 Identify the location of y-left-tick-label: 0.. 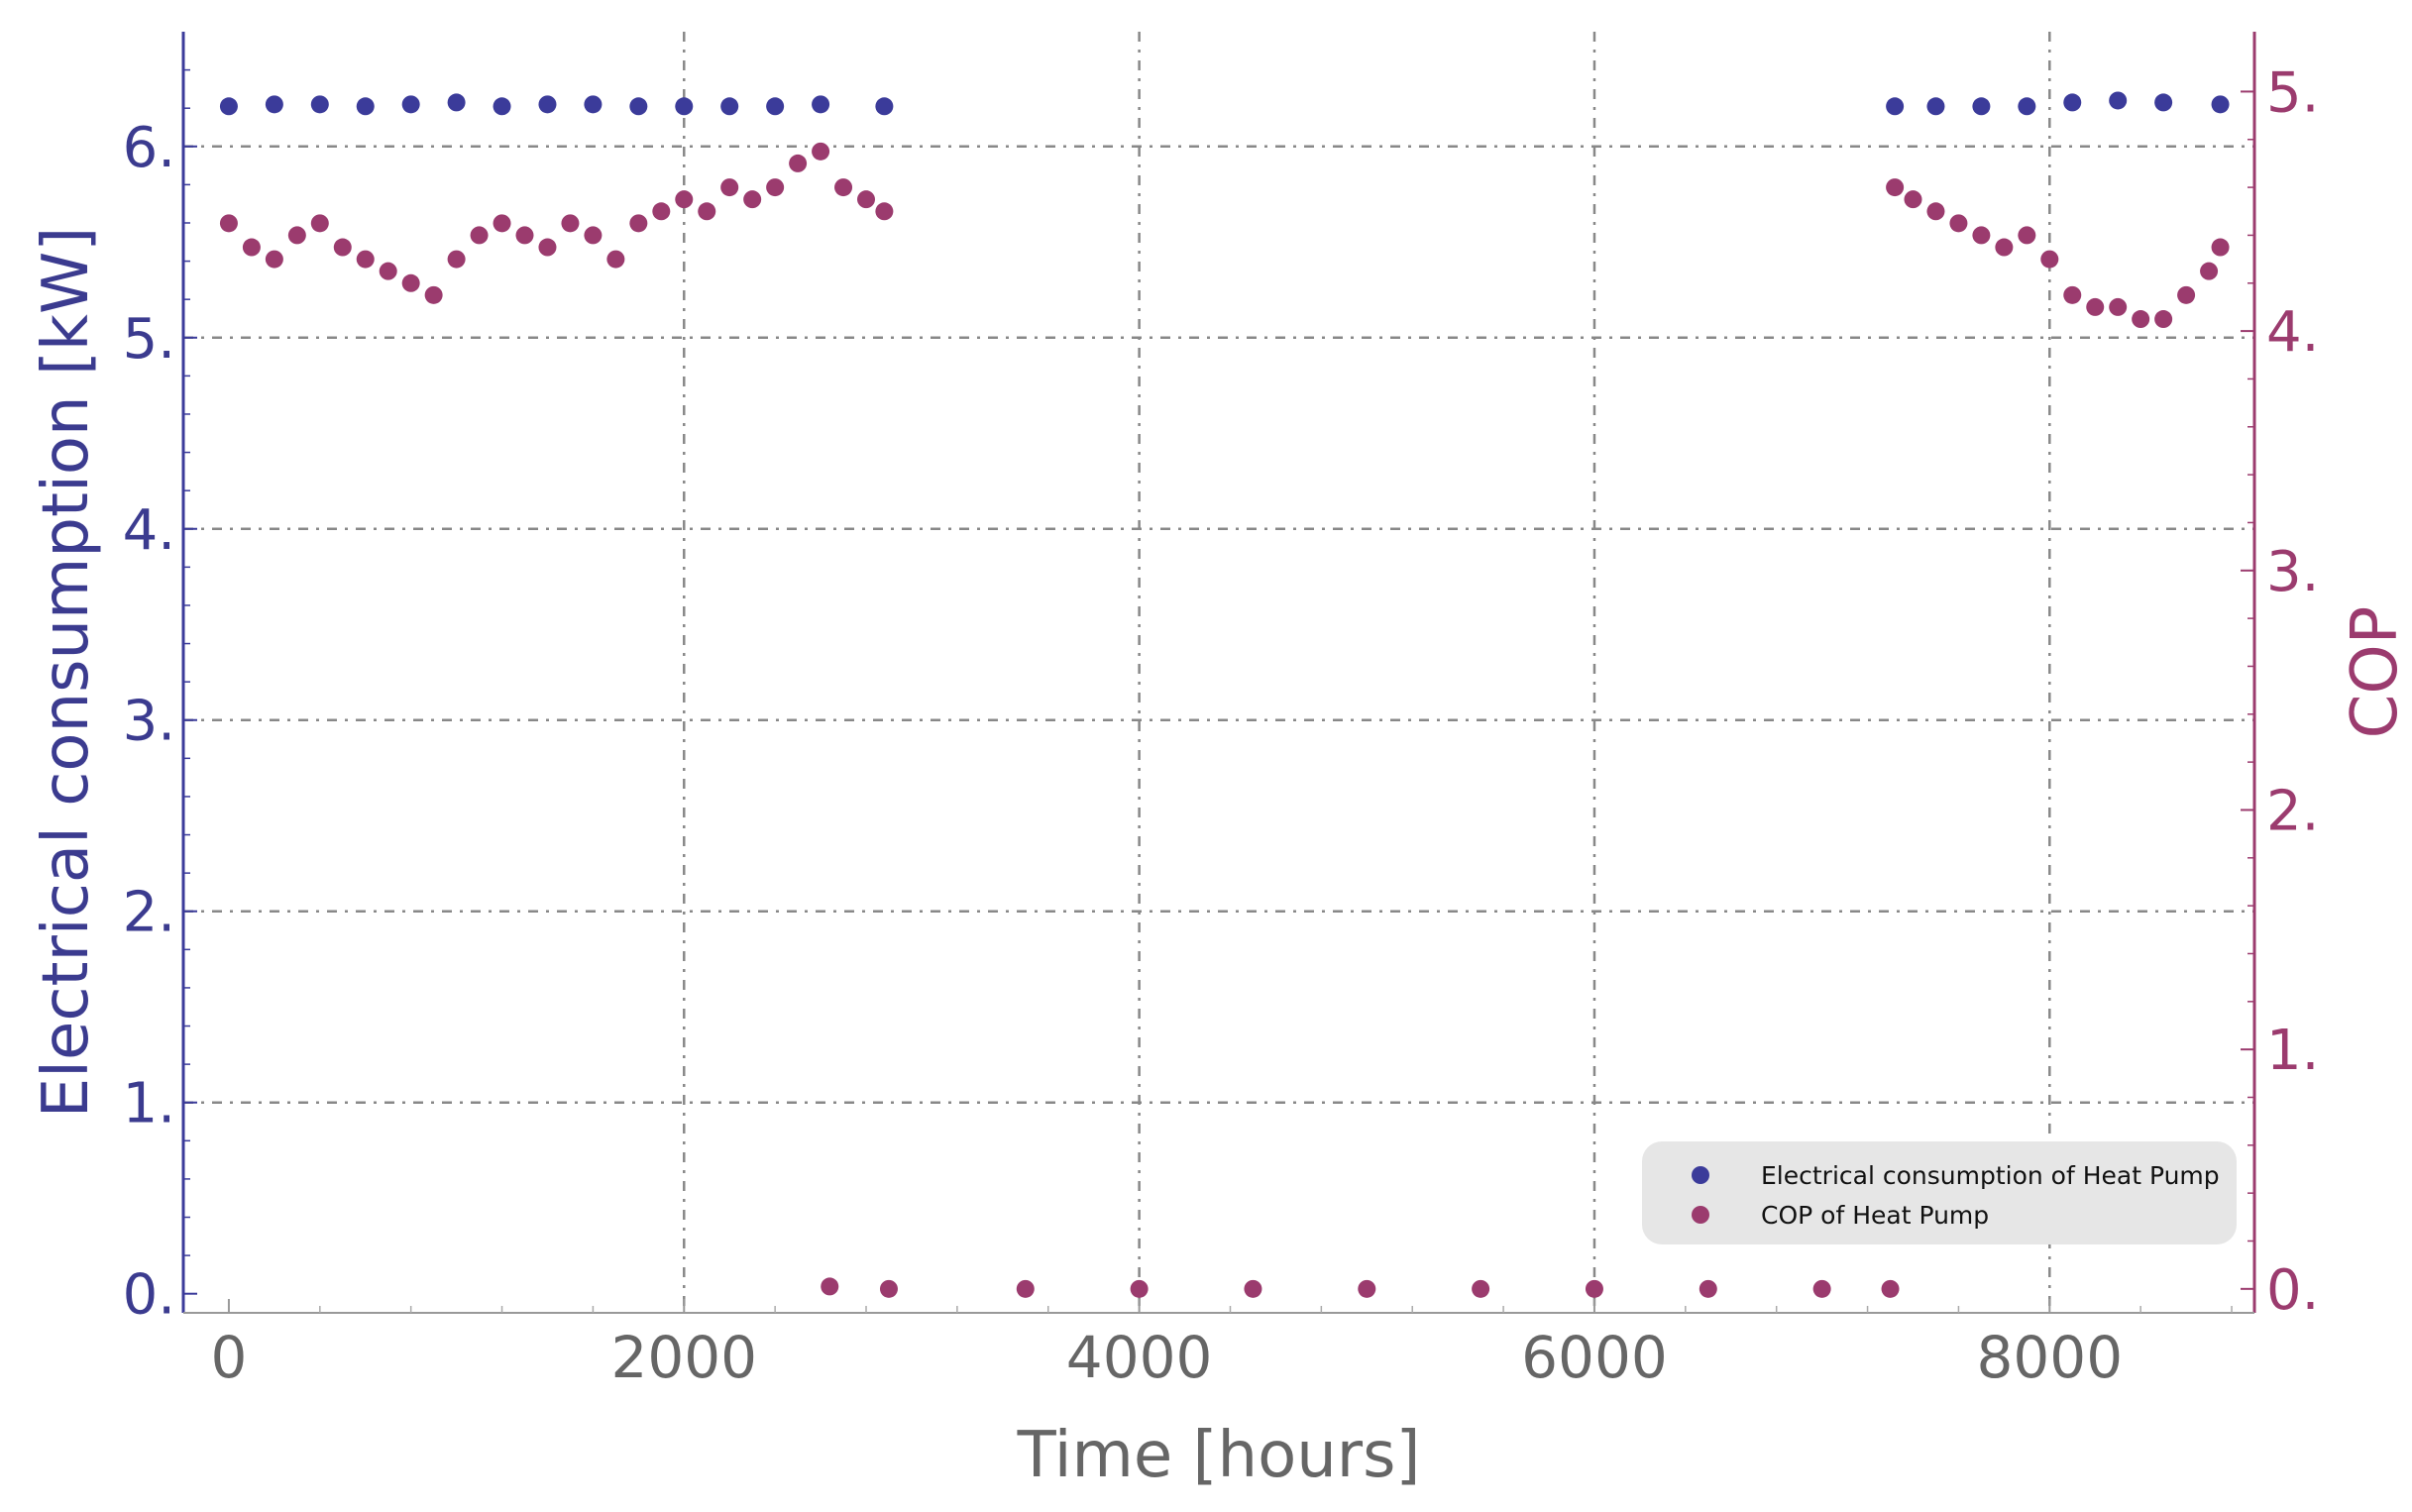
(149, 1296).